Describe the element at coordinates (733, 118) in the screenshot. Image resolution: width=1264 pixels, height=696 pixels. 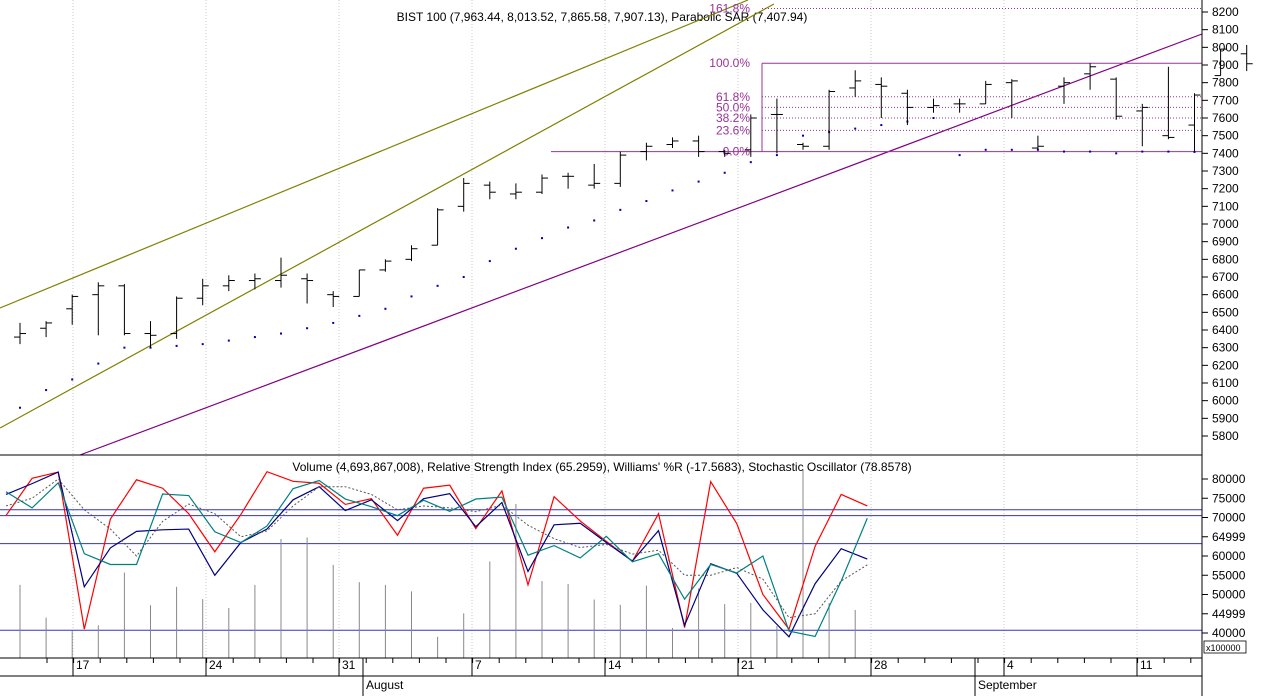
I see `fibonacci-level-label: 38.2%` at that location.